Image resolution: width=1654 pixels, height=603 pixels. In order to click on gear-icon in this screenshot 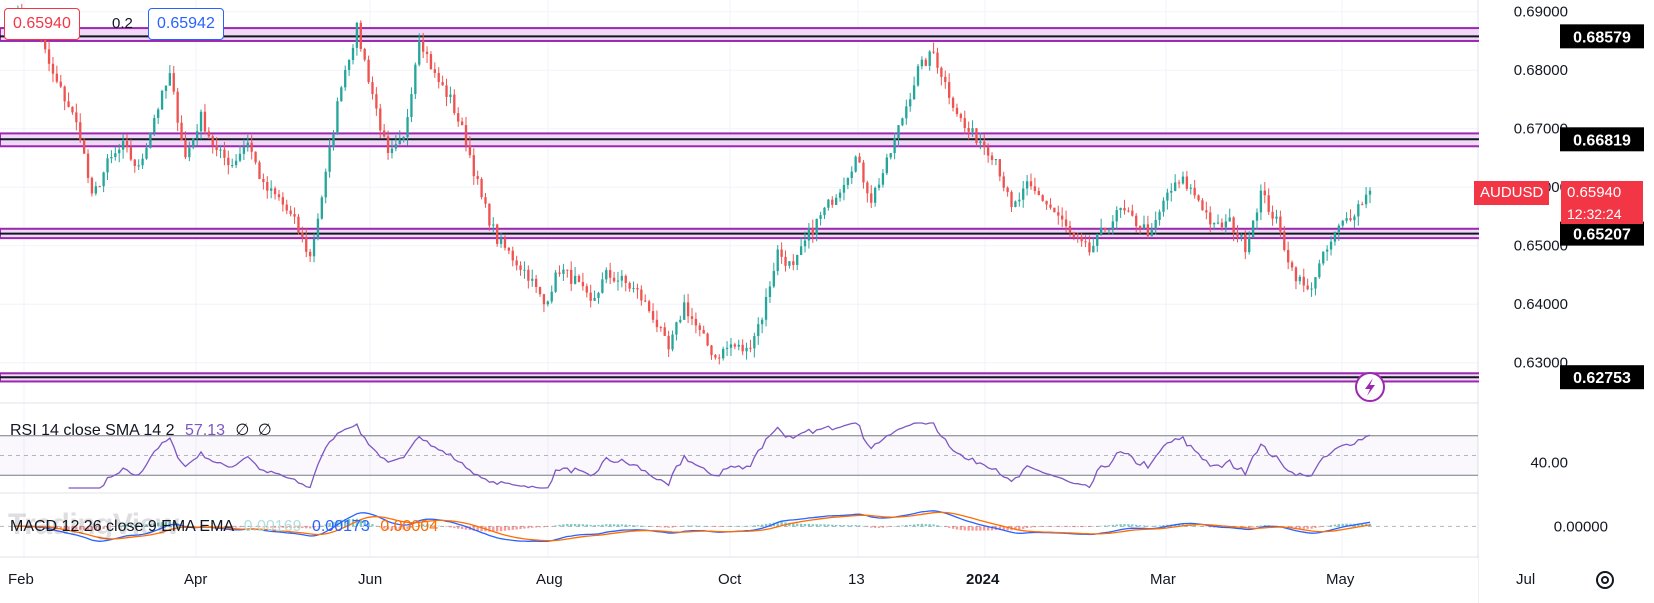, I will do `click(1605, 580)`.